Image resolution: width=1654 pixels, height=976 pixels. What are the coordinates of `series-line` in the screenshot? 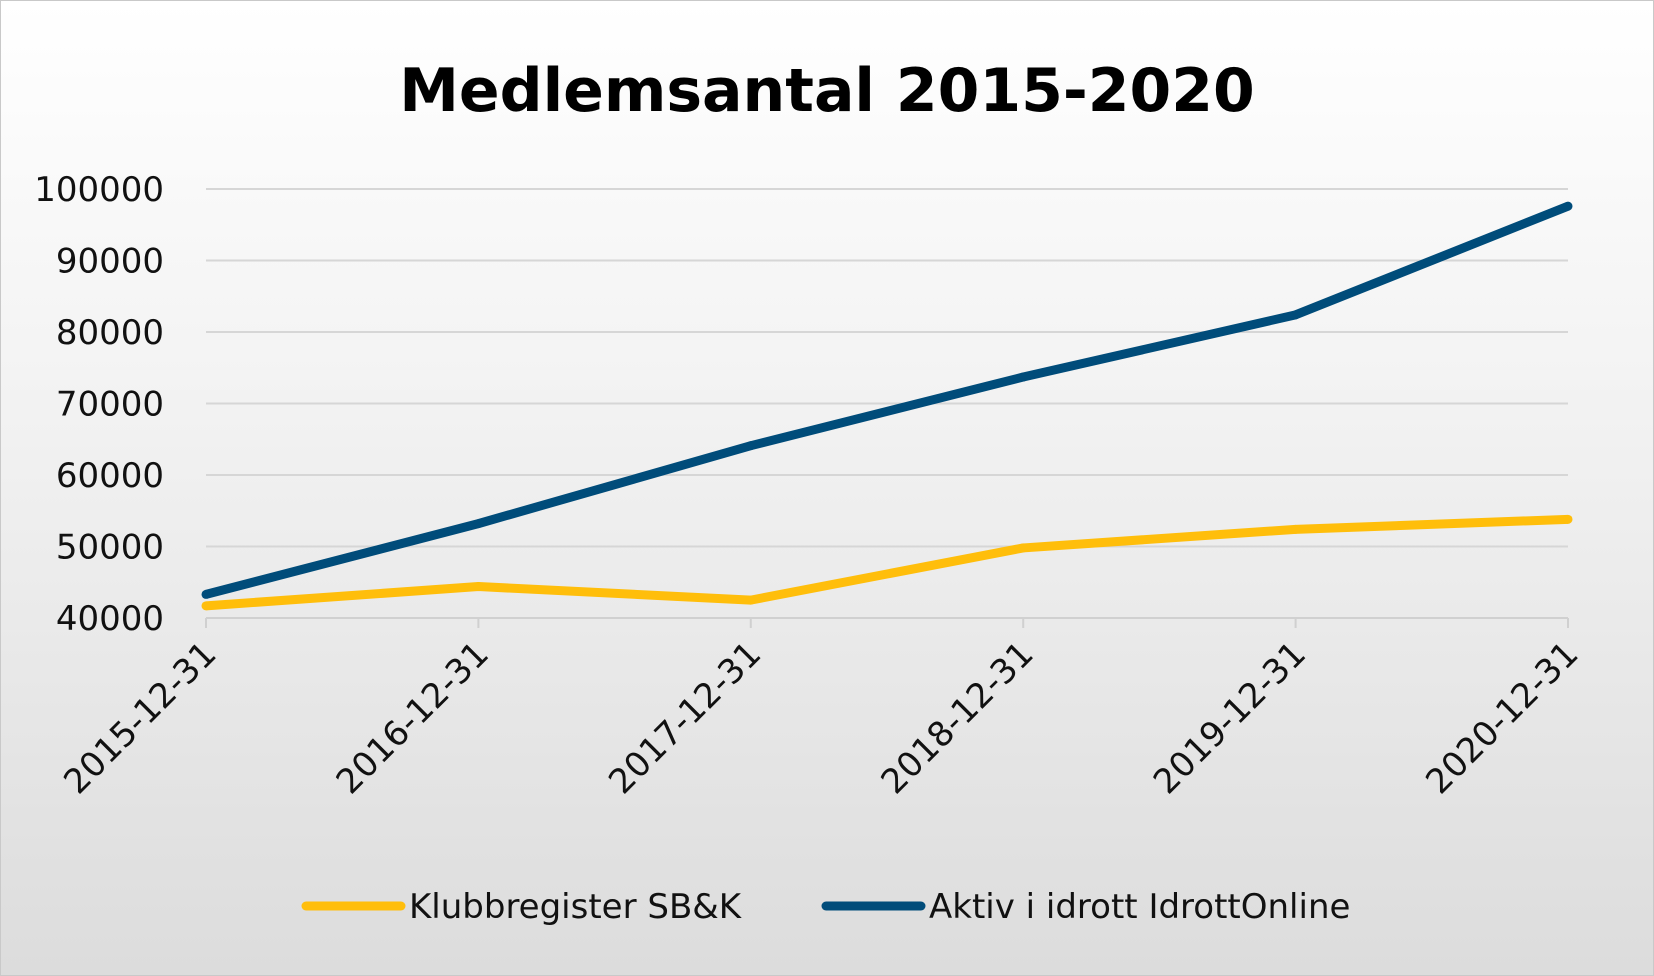 It's located at (887, 562).